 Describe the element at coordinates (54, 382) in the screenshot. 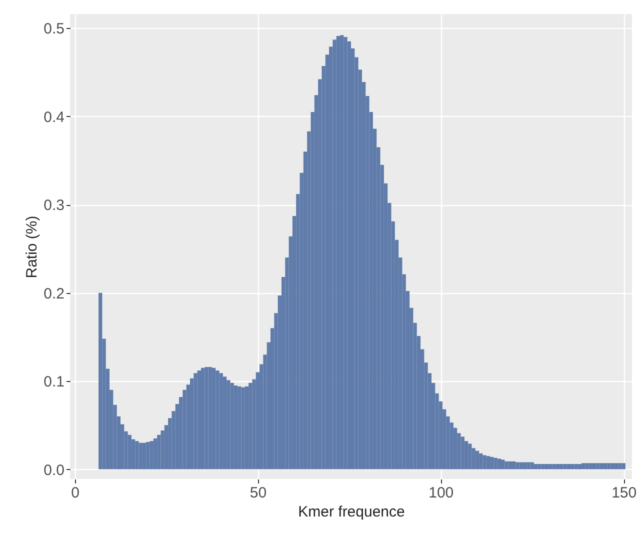

I see `y-tick-label: 0.1` at that location.